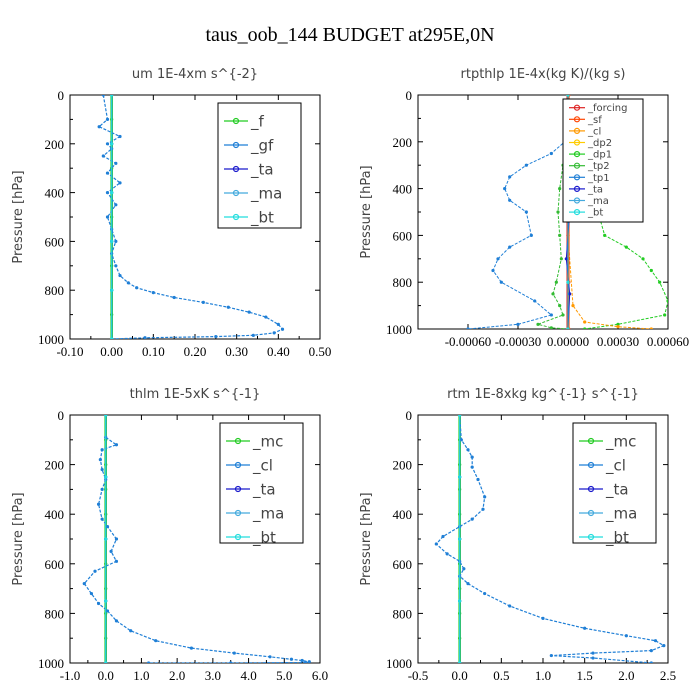  I want to click on x-tick-label: 0.0, so click(106, 675).